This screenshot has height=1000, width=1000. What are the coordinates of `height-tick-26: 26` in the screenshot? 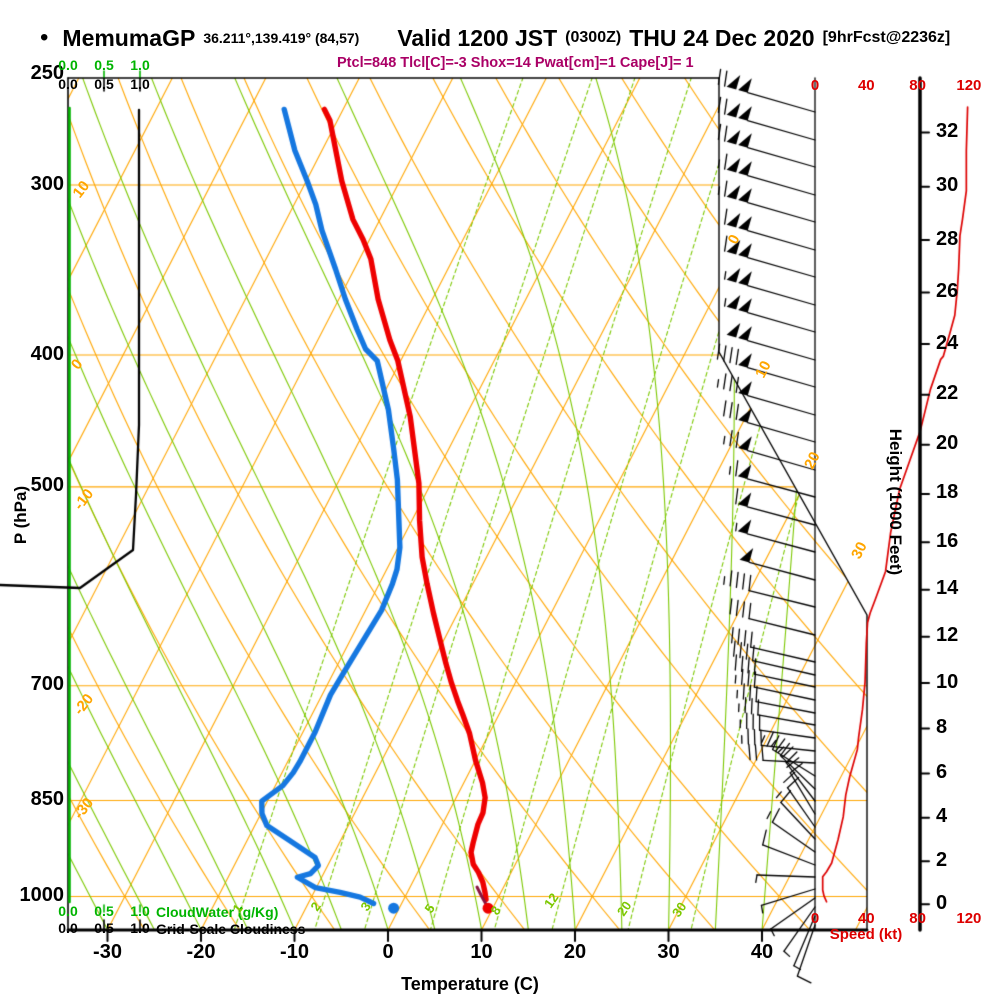 It's located at (947, 291).